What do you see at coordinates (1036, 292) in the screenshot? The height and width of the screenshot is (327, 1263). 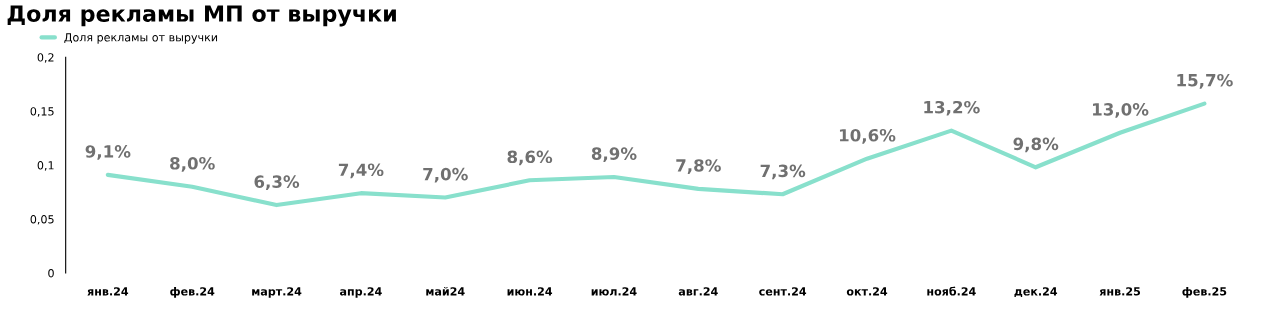 I see `x-tick-label: дек.24` at bounding box center [1036, 292].